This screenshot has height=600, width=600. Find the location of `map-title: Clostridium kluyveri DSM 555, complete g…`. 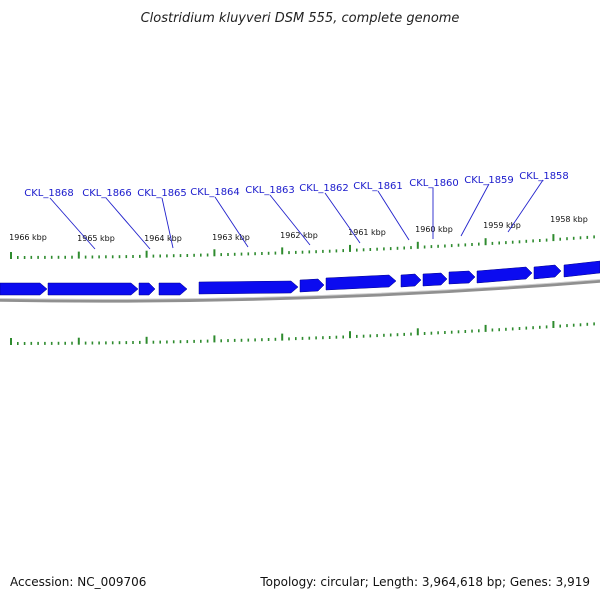

map-title: Clostridium kluyveri DSM 555, complete g… is located at coordinates (300, 18).